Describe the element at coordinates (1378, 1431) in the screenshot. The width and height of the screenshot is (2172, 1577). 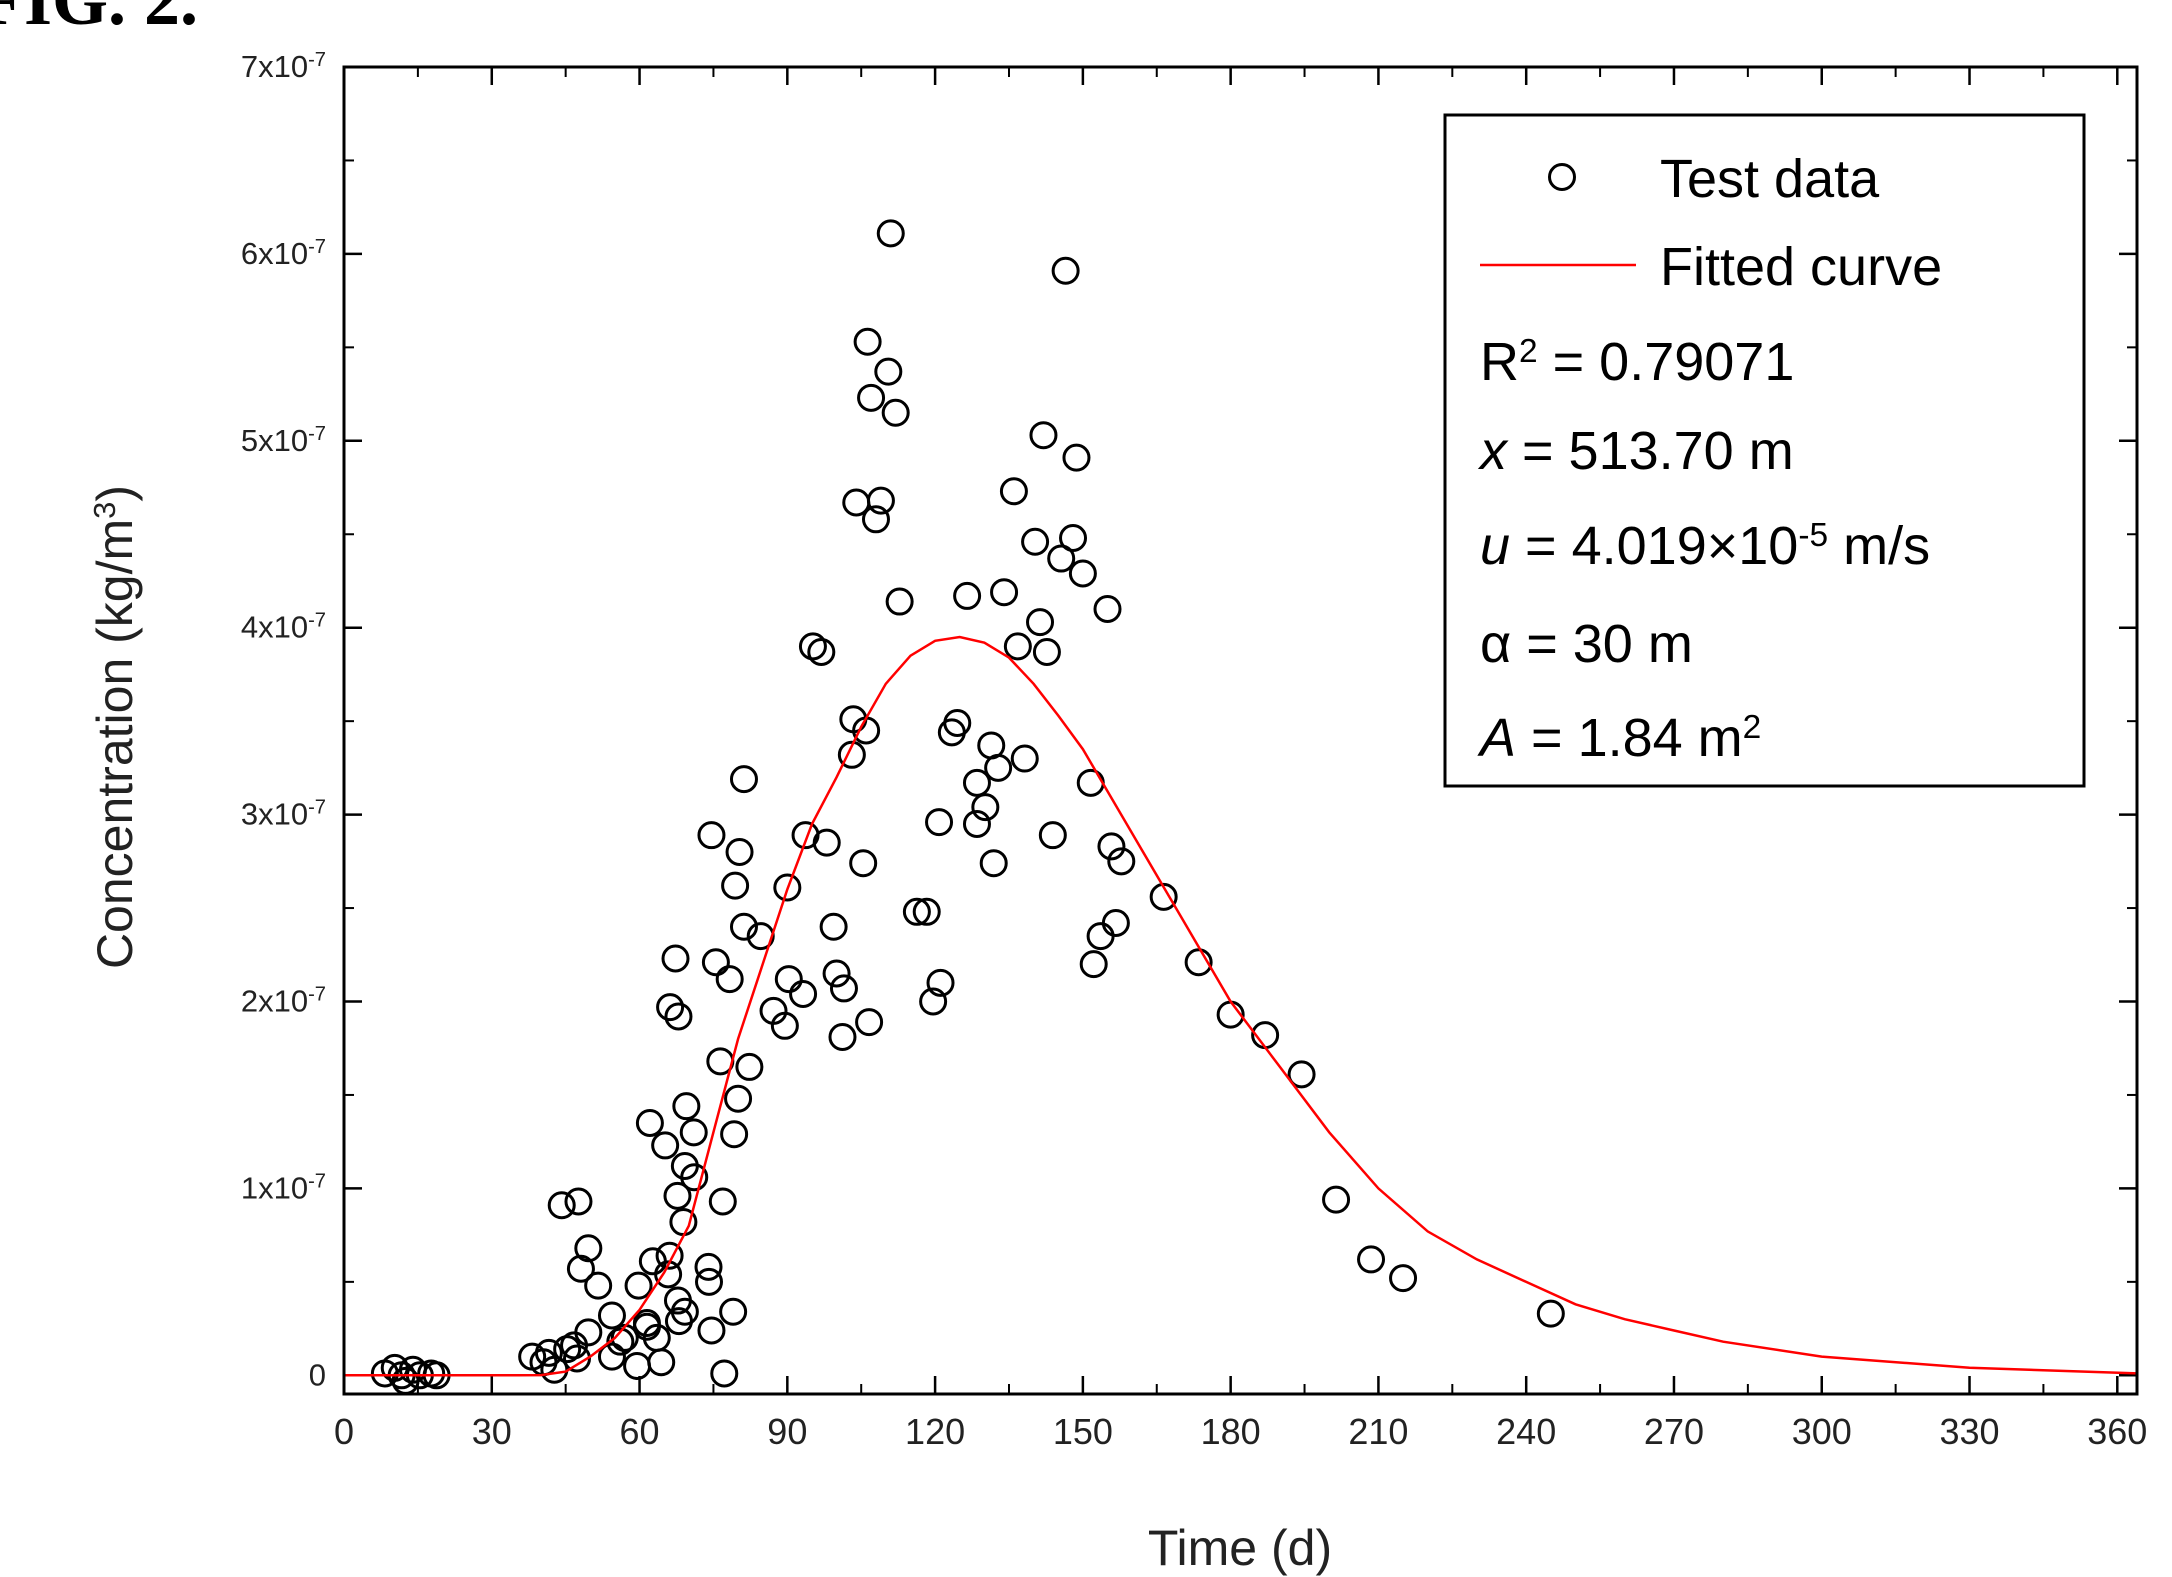
I see `x-tick-label: 210` at that location.